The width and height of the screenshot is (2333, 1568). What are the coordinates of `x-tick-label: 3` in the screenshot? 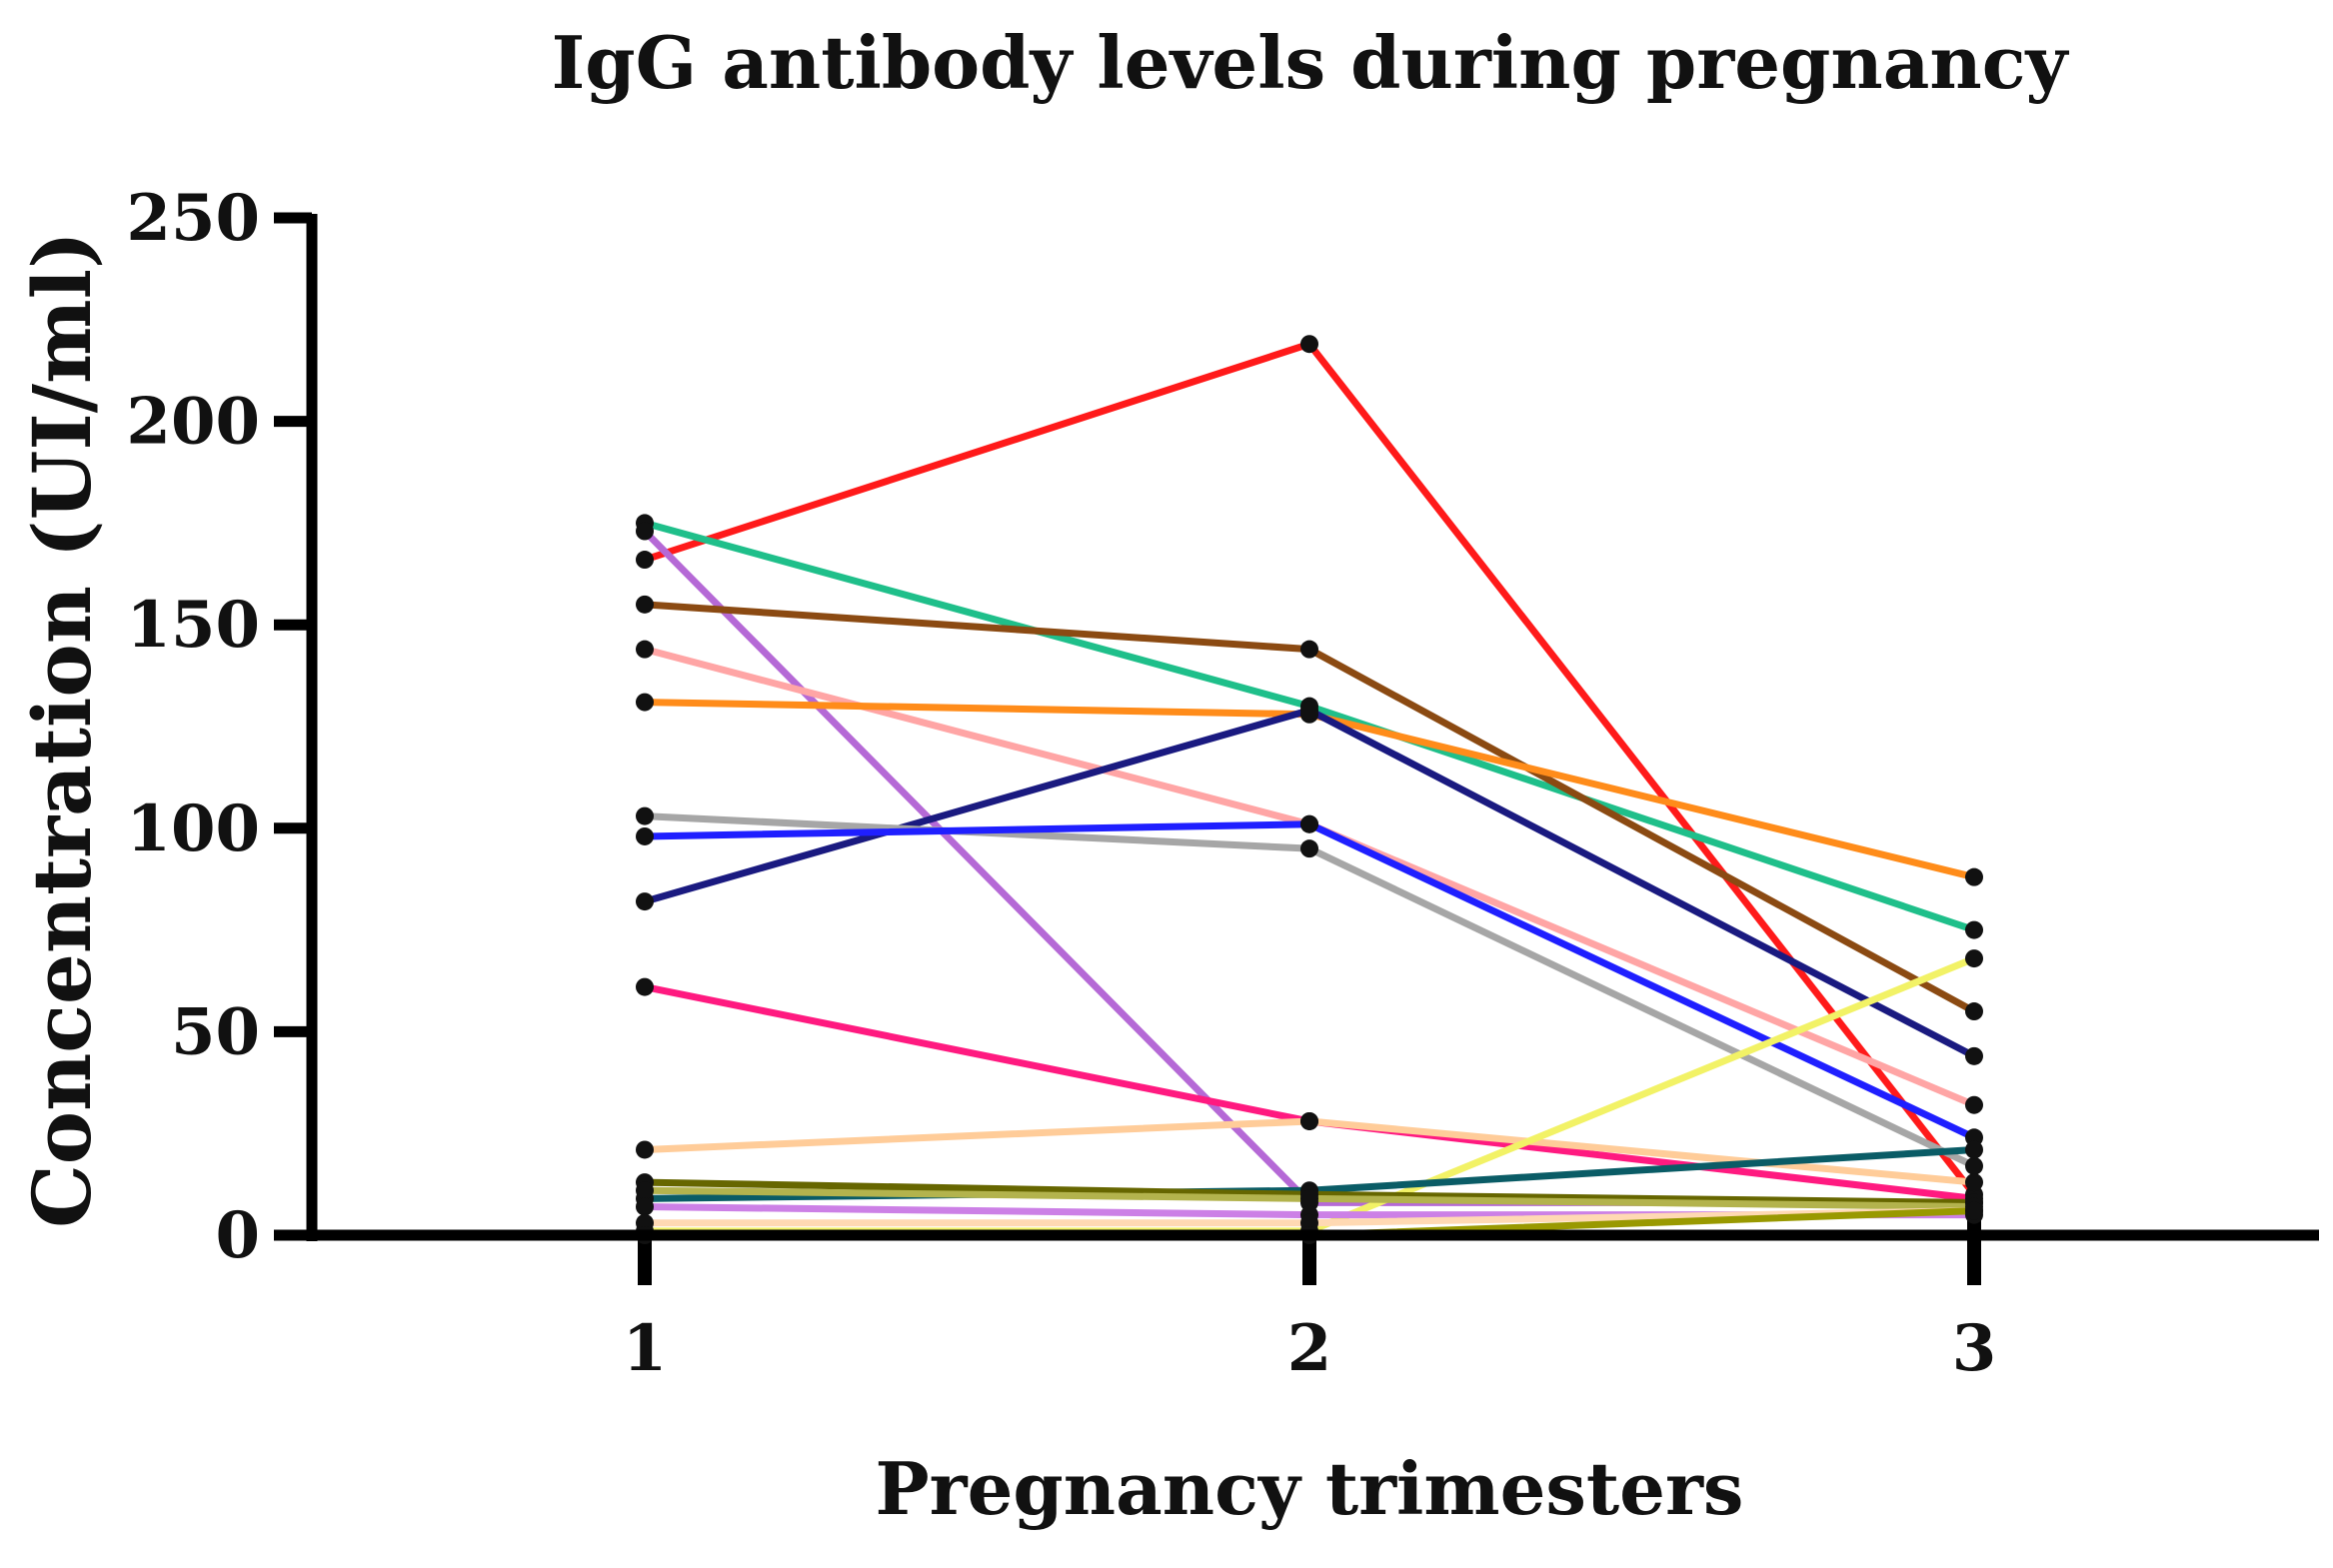 It's located at (1974, 1349).